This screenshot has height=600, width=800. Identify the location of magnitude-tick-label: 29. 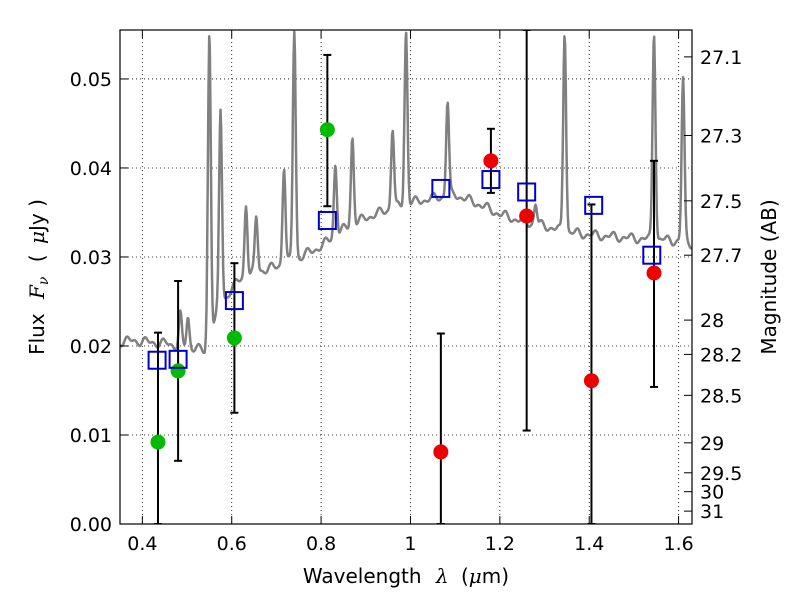
(712, 444).